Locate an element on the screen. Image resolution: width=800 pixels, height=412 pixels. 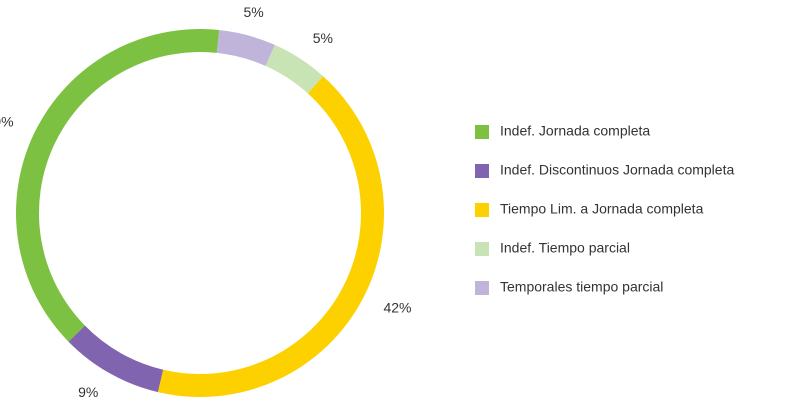
legend-label: Indef. Jornada completa is located at coordinates (575, 131).